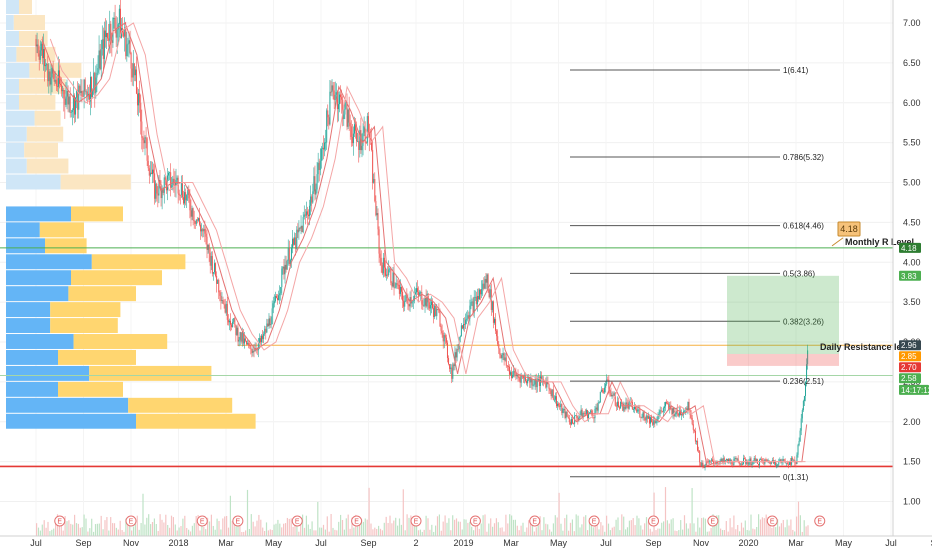  Describe the element at coordinates (511, 543) in the screenshot. I see `x-tick-label: Mar` at that location.